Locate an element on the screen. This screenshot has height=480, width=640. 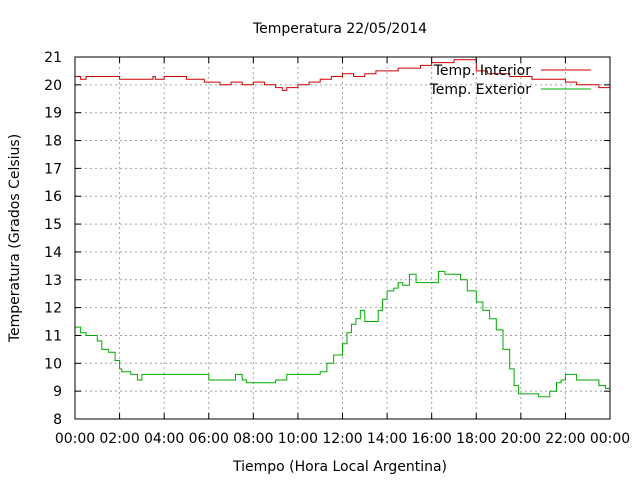
series-line-interior is located at coordinates (342, 75).